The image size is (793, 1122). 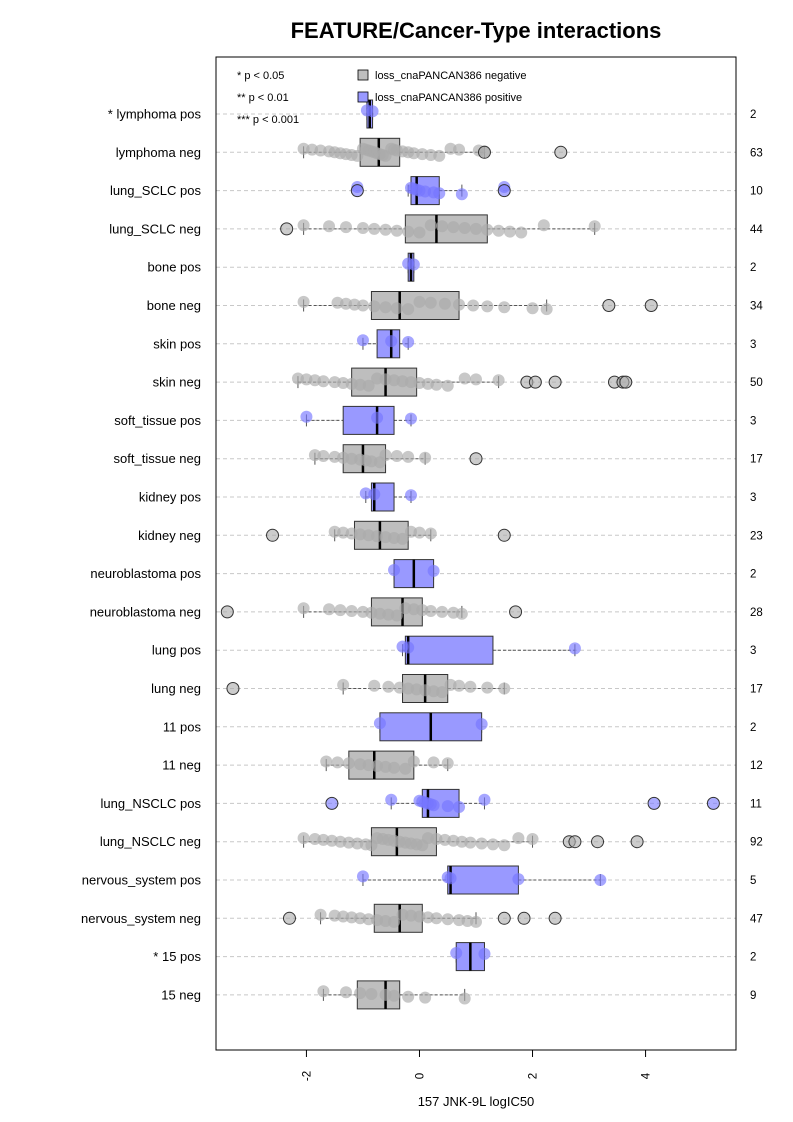 What do you see at coordinates (174, 305) in the screenshot?
I see `row-label: bone neg` at bounding box center [174, 305].